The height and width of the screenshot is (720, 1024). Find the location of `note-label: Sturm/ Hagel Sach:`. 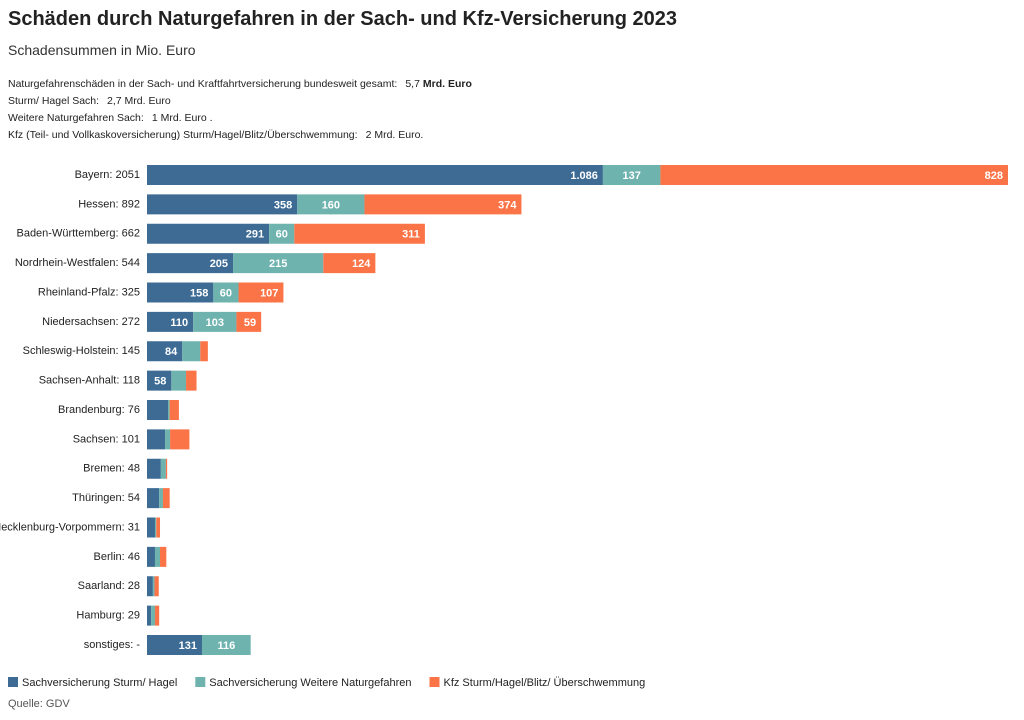

note-label: Sturm/ Hagel Sach: is located at coordinates (54, 101).